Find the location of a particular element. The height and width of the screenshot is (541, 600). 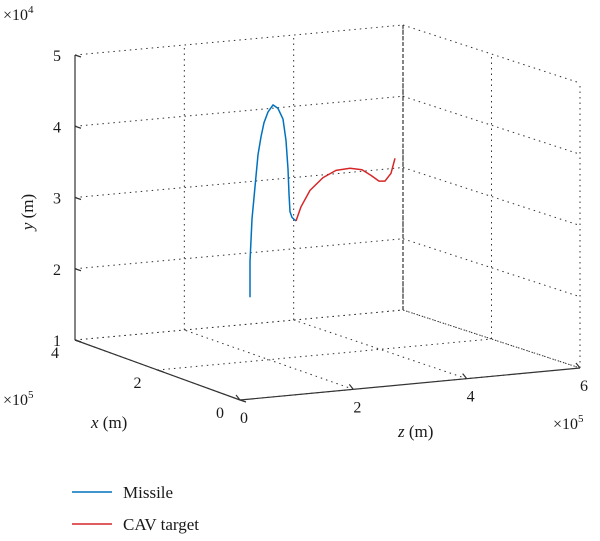

z-axis-line is located at coordinates (410, 384).